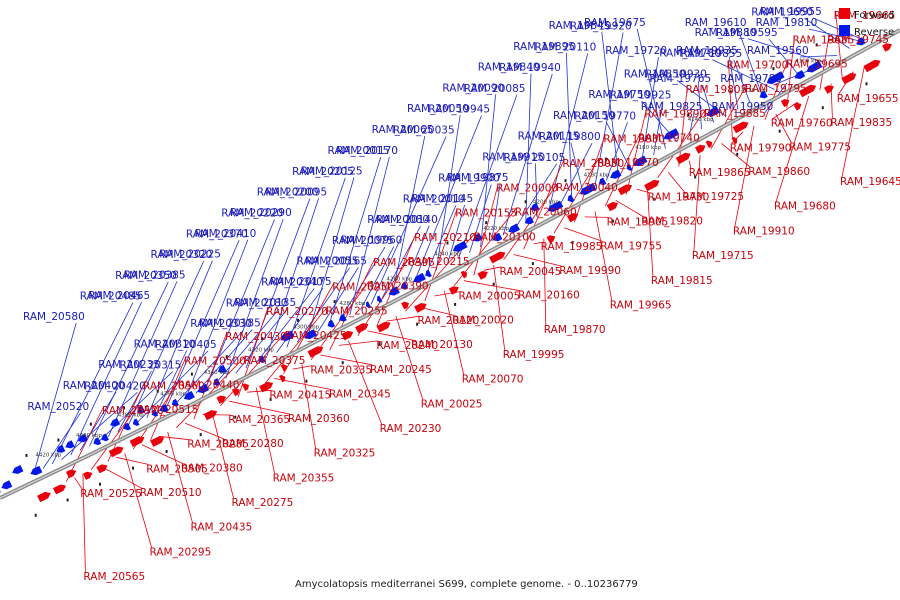 The height and width of the screenshot is (600, 900). I want to click on forward-gene-label: RAM_19865, so click(720, 173).